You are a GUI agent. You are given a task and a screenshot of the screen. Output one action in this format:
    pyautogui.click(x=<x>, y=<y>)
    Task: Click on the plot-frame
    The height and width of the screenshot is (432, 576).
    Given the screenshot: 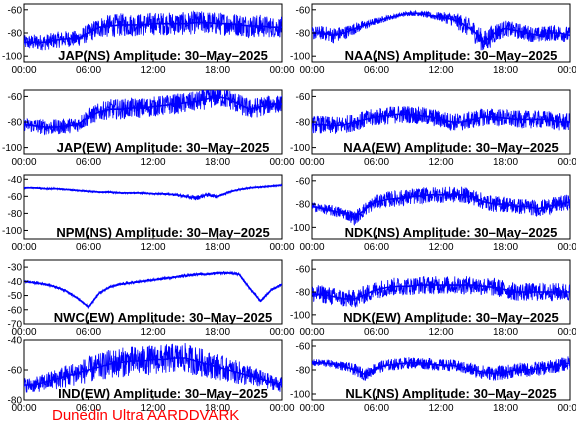 What is the action you would take?
    pyautogui.click(x=153, y=207)
    